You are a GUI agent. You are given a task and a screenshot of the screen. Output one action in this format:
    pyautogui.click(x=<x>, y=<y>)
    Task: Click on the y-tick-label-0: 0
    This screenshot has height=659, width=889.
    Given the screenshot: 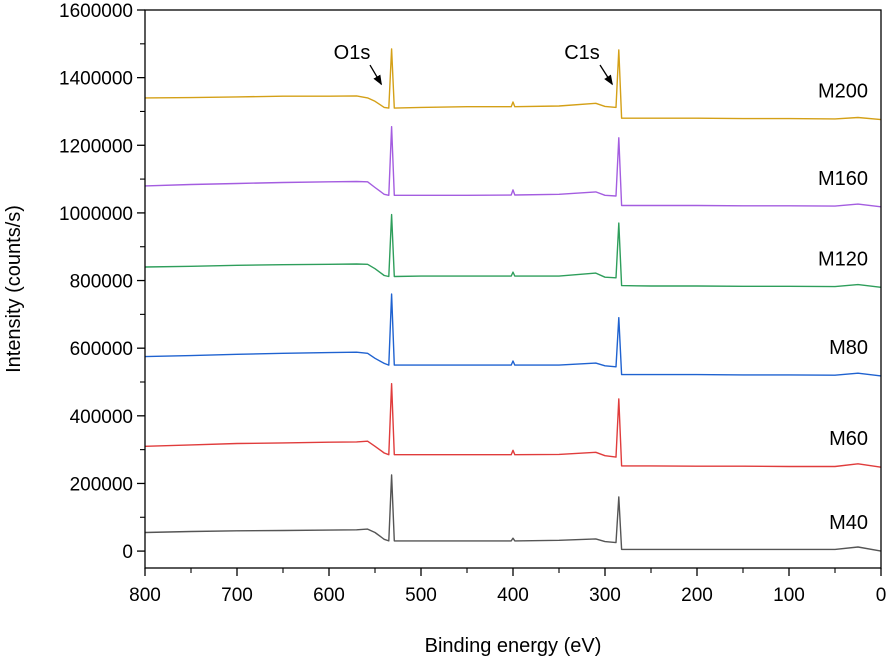 What is the action you would take?
    pyautogui.click(x=127, y=552)
    